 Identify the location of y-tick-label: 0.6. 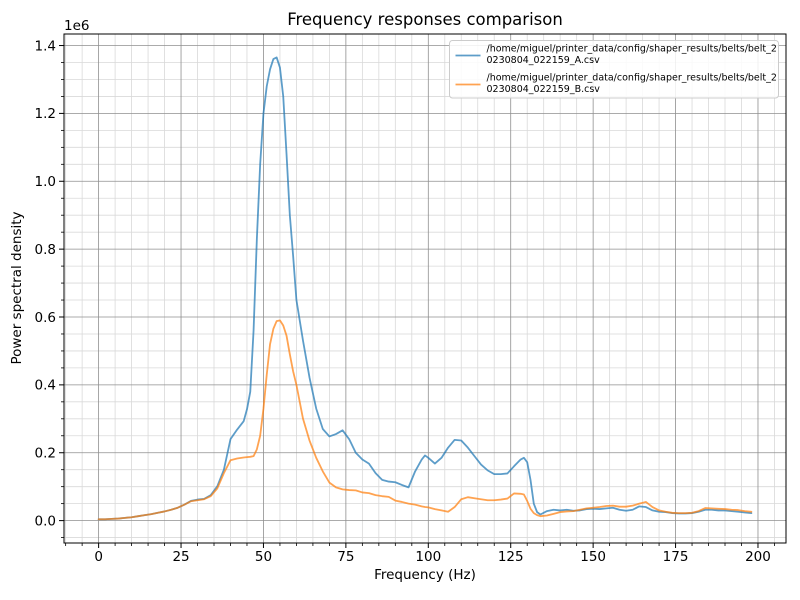
(45, 318).